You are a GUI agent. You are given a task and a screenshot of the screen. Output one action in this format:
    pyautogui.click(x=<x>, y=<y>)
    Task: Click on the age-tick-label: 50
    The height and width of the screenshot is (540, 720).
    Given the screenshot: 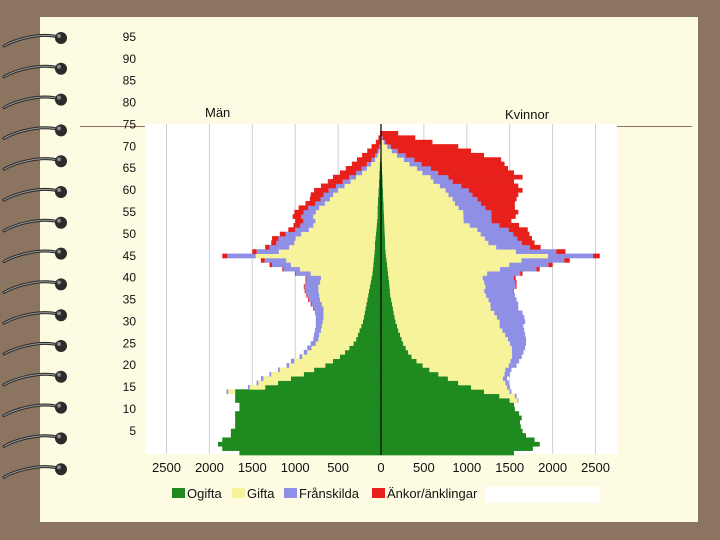 What is the action you would take?
    pyautogui.click(x=130, y=234)
    